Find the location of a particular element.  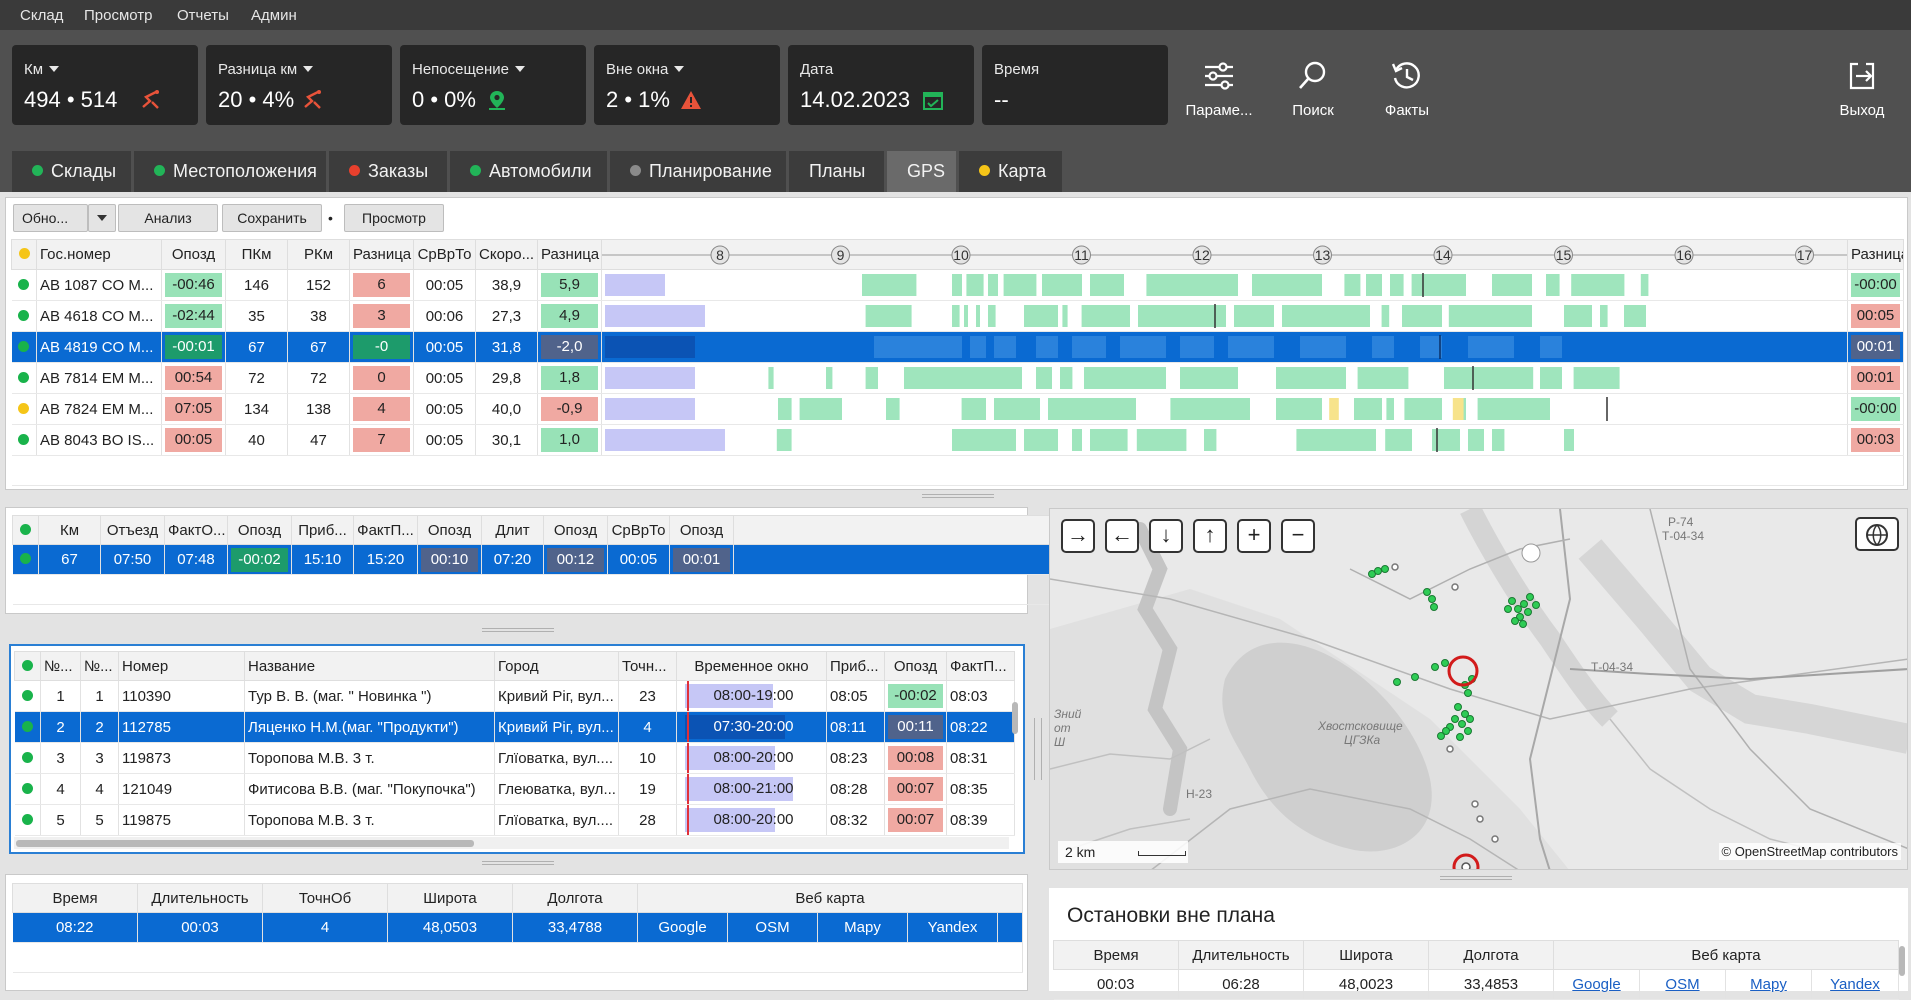

tab-planning: Планирование is located at coordinates (698, 171).